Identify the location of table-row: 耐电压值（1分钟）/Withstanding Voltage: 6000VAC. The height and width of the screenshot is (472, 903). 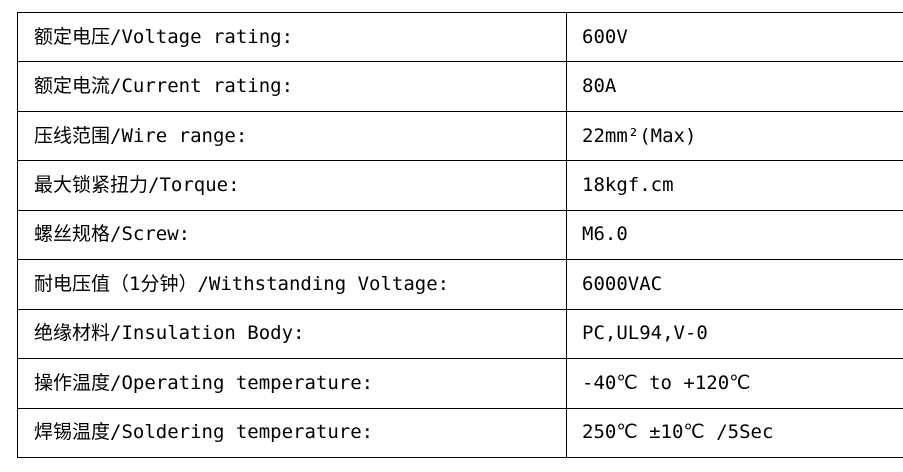
(460, 284).